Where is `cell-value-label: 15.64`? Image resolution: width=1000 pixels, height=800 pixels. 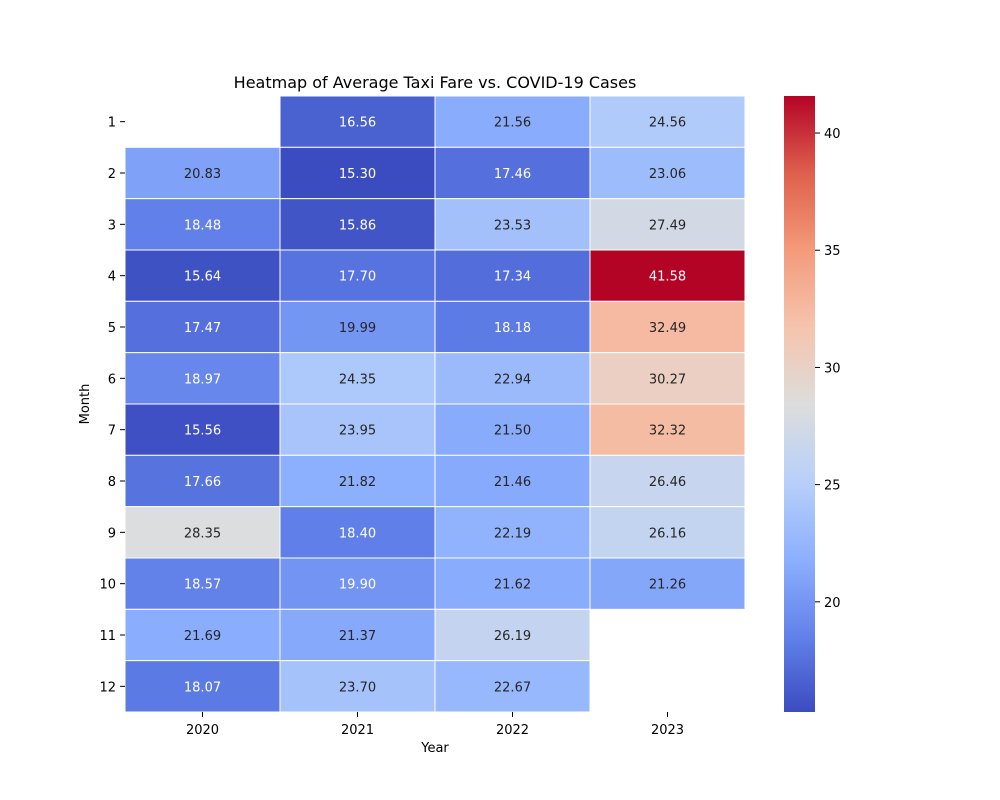 cell-value-label: 15.64 is located at coordinates (202, 277).